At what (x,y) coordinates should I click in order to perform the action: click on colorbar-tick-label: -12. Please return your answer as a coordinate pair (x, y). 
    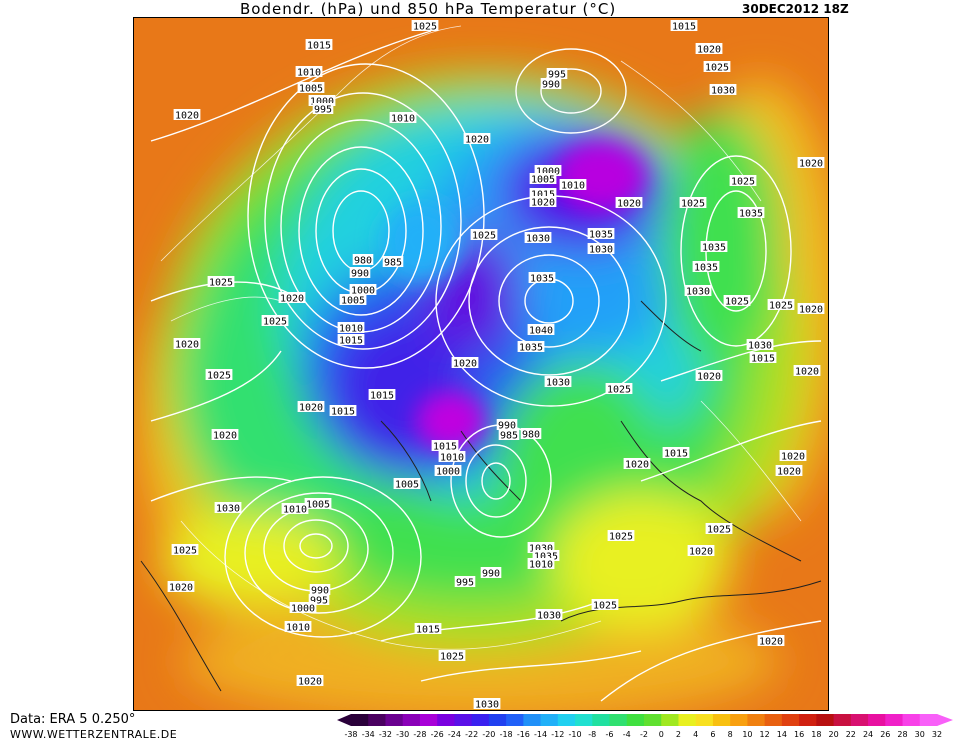
    Looking at the image, I should click on (557, 734).